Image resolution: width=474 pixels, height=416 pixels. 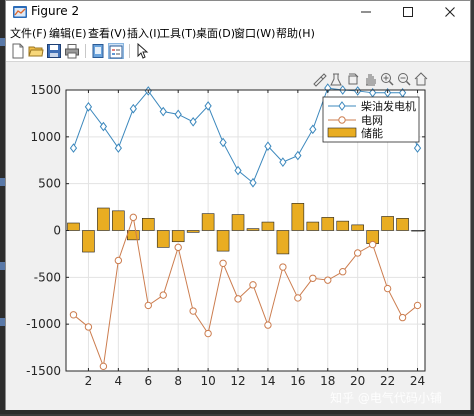 What do you see at coordinates (357, 381) in the screenshot?
I see `x-tick-label: 20` at bounding box center [357, 381].